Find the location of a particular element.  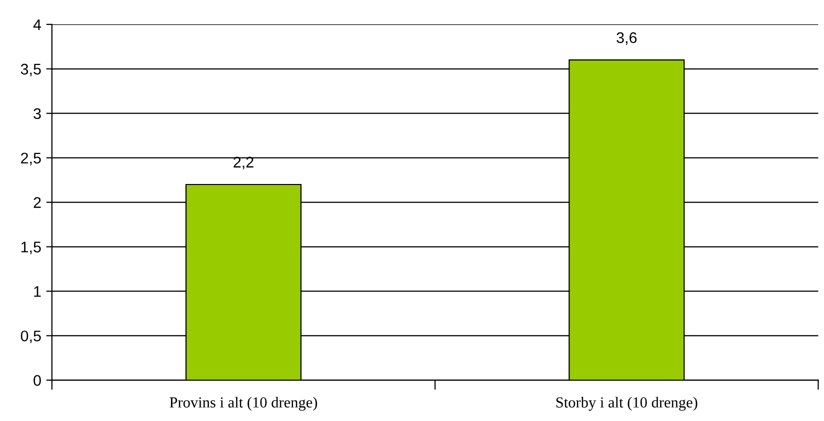

y-tick-label: 2,5 is located at coordinates (31, 159).